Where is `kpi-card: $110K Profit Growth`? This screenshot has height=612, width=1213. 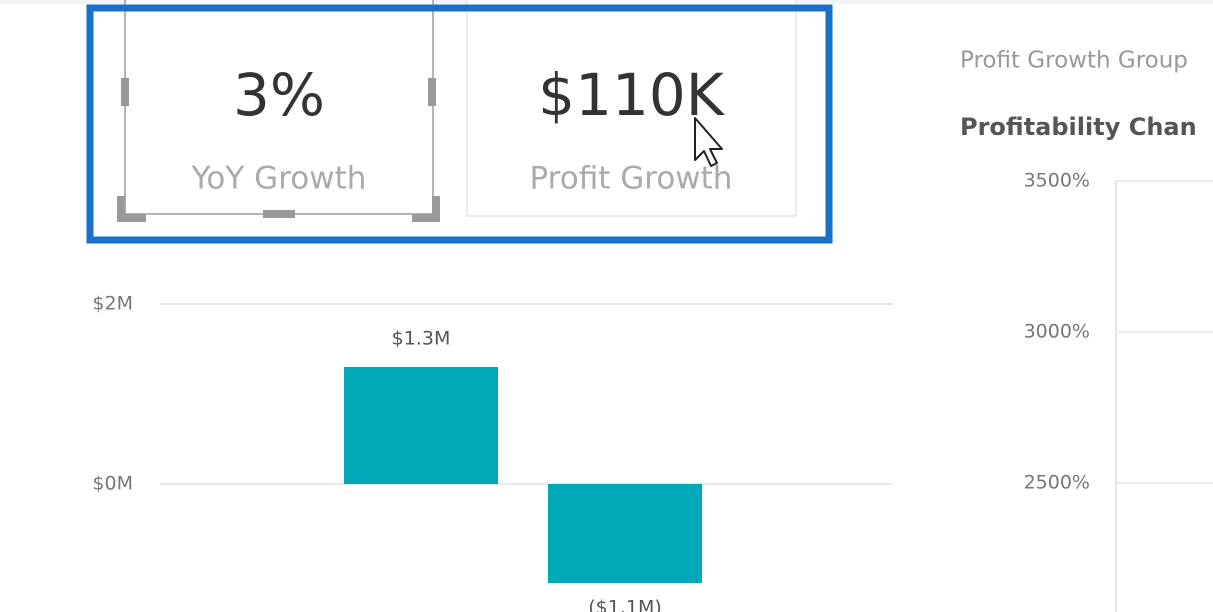 kpi-card: $110K Profit Growth is located at coordinates (631, 108).